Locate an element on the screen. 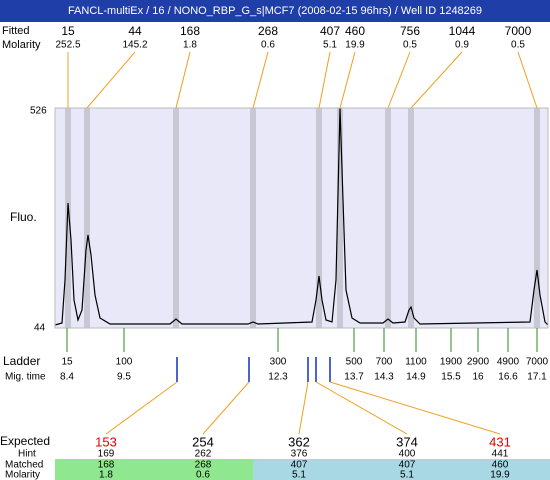  expected-value: 362 is located at coordinates (299, 441).